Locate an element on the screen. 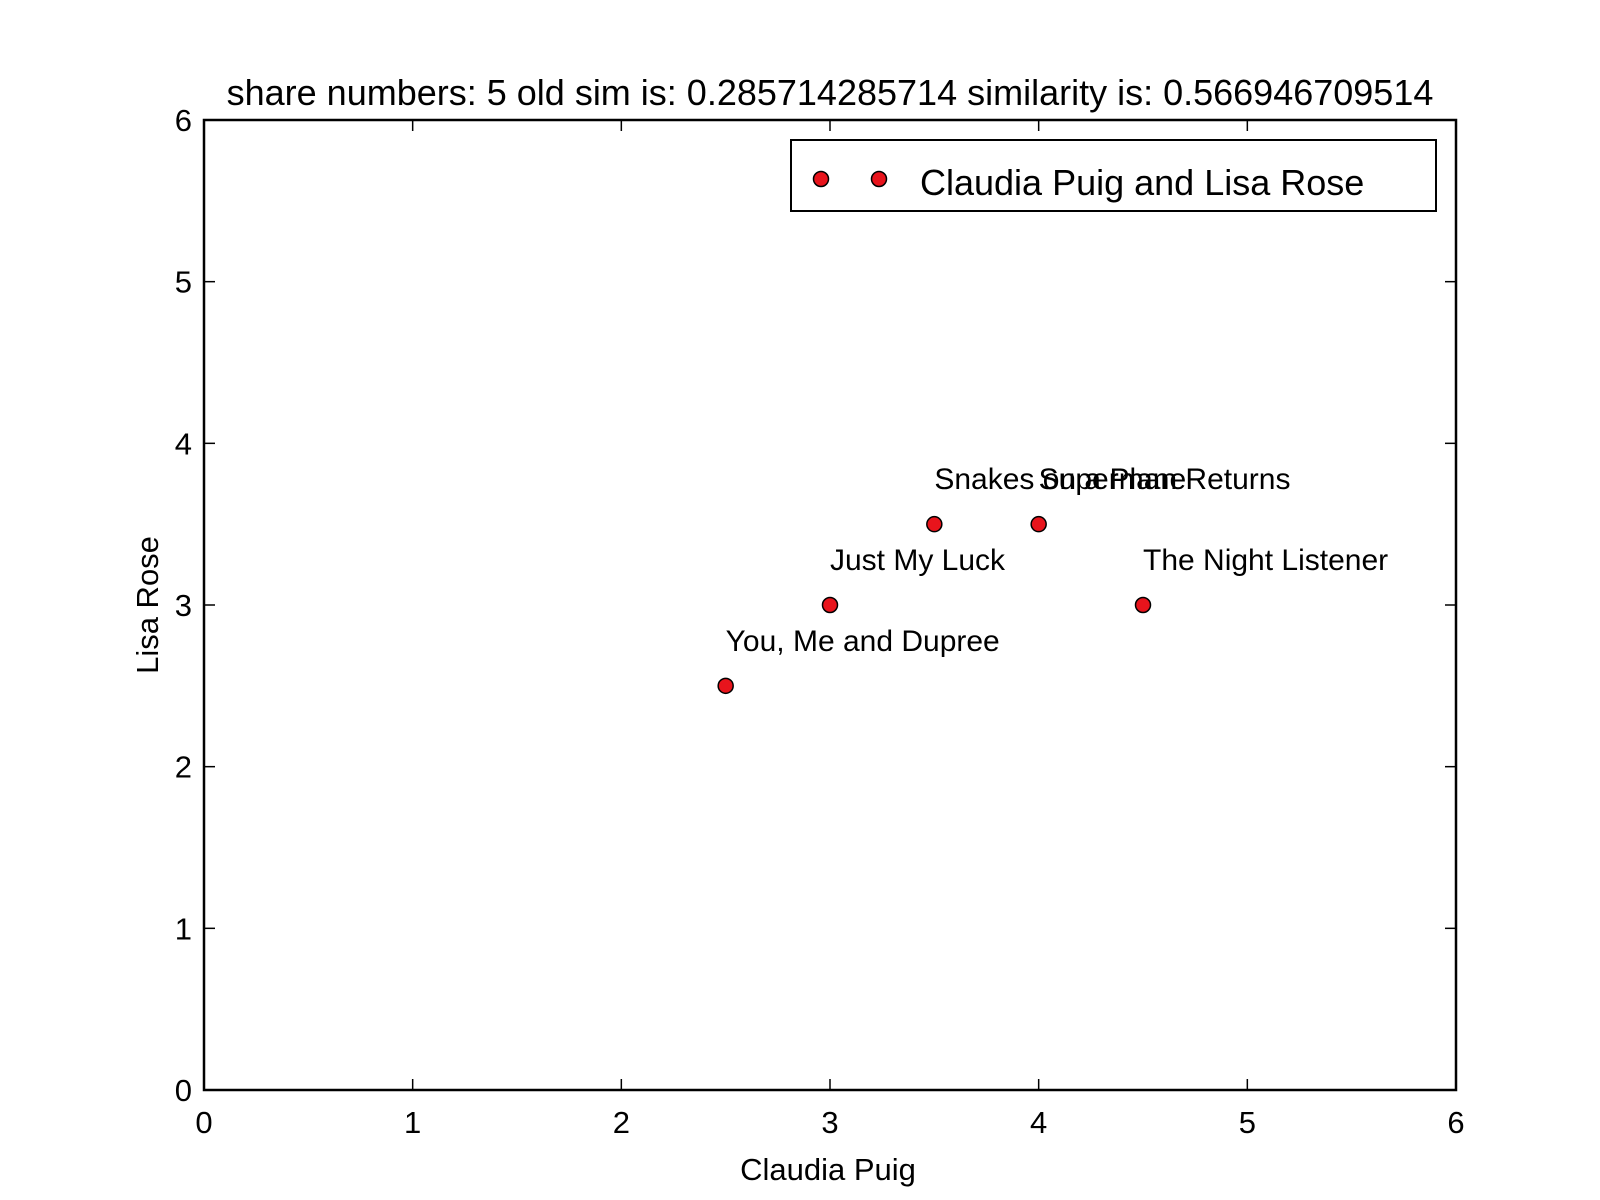  point-label: You, Me and Dupree is located at coordinates (863, 641).